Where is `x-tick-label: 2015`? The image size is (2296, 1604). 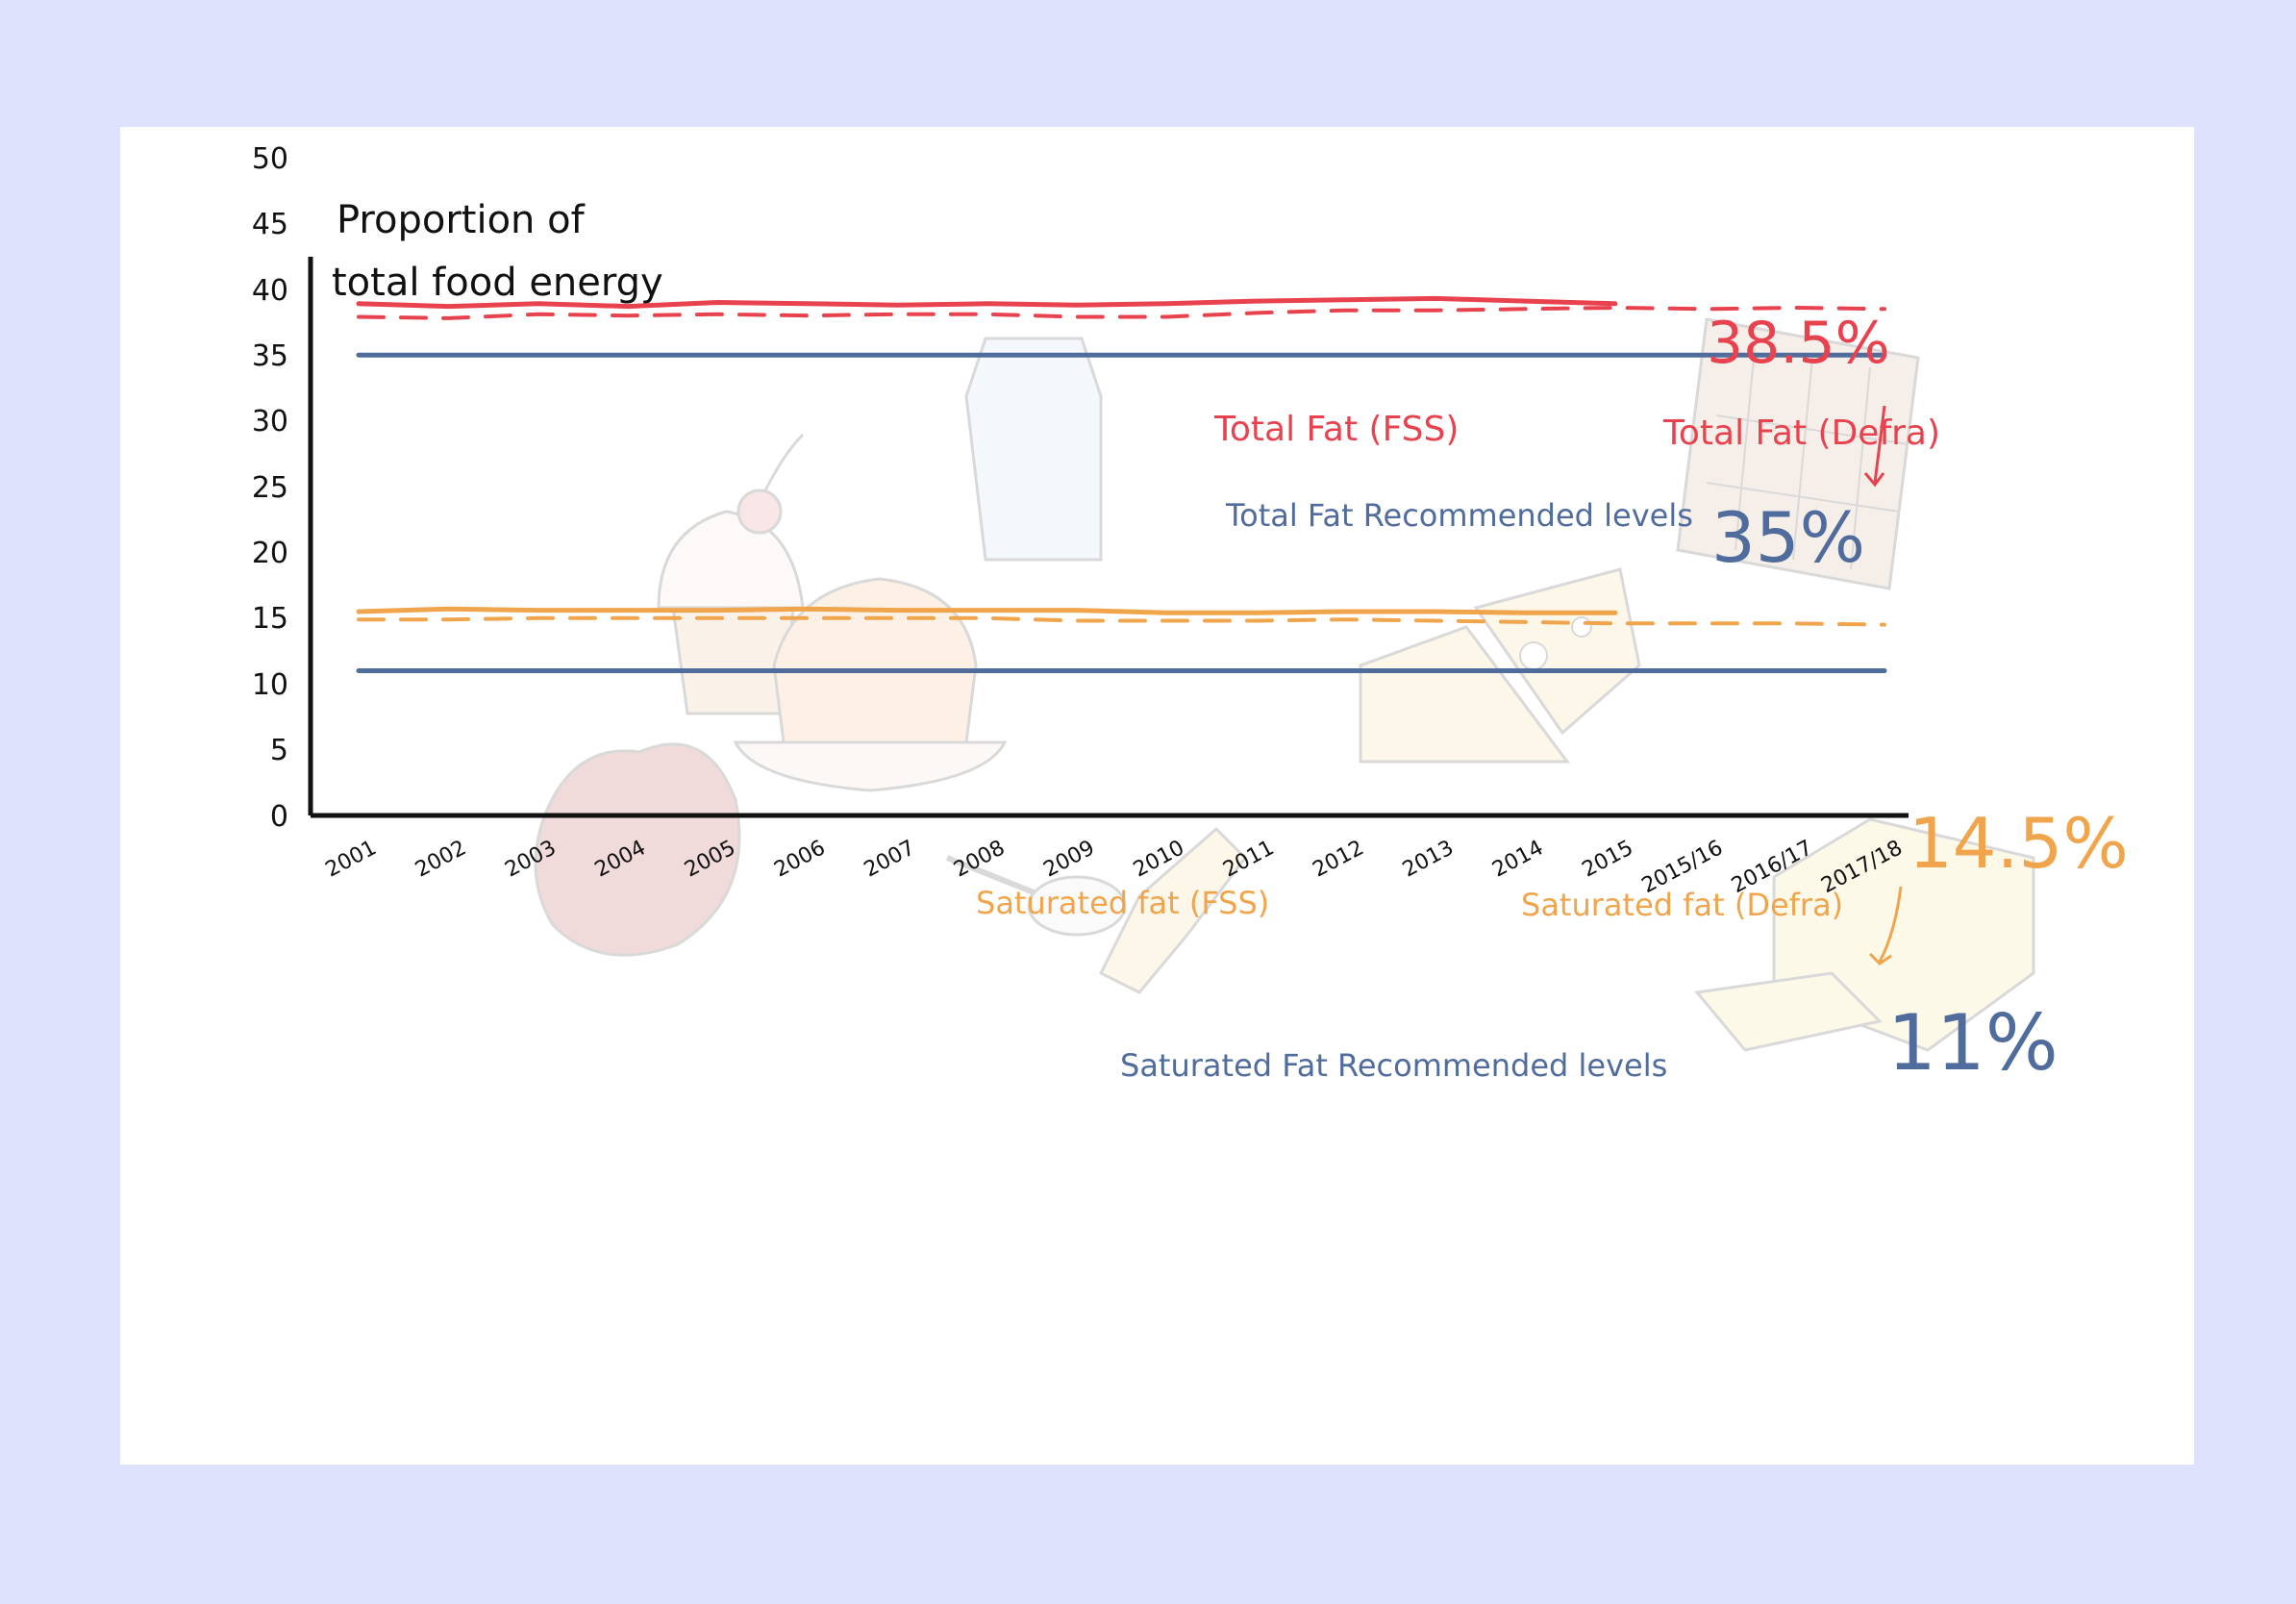
x-tick-label: 2015 is located at coordinates (1608, 859).